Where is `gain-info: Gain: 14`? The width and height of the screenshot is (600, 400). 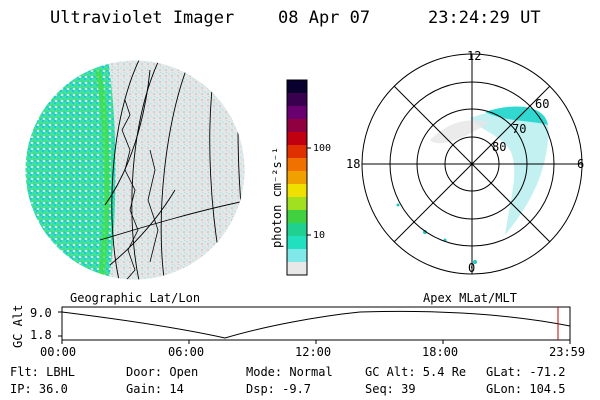
gain-info: Gain: 14 is located at coordinates (155, 389).